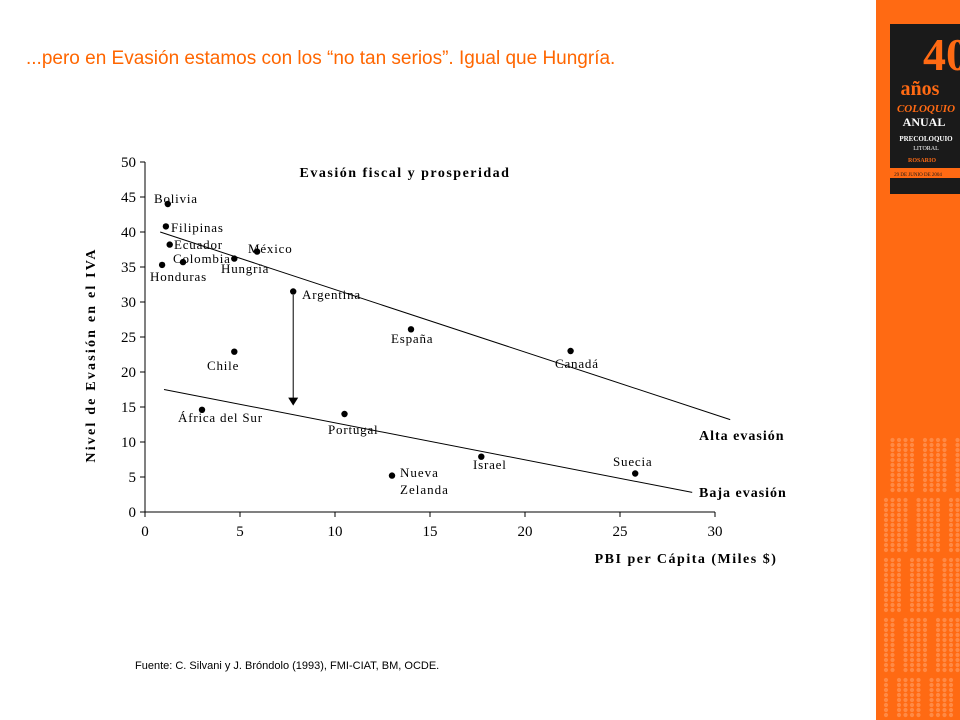  Describe the element at coordinates (128, 163) in the screenshot. I see `y-tick-label: 50` at that location.